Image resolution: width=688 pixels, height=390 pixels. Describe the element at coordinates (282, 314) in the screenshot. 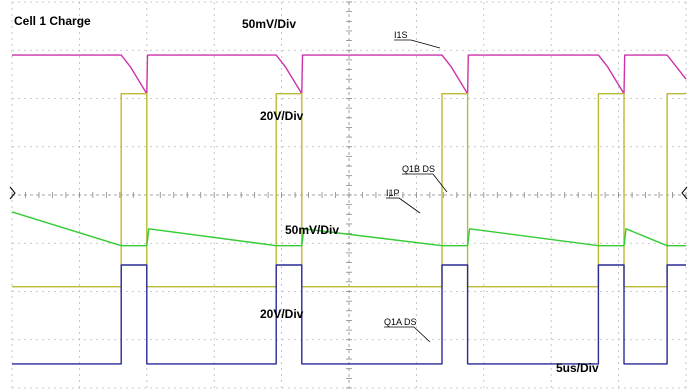

I see `scale-label-q1a: 20V/Div` at that location.